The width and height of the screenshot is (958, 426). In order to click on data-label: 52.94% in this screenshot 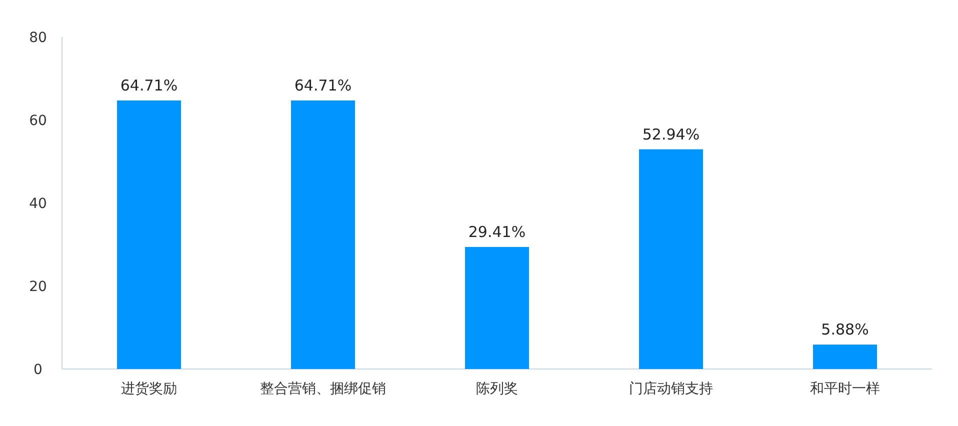, I will do `click(671, 134)`.